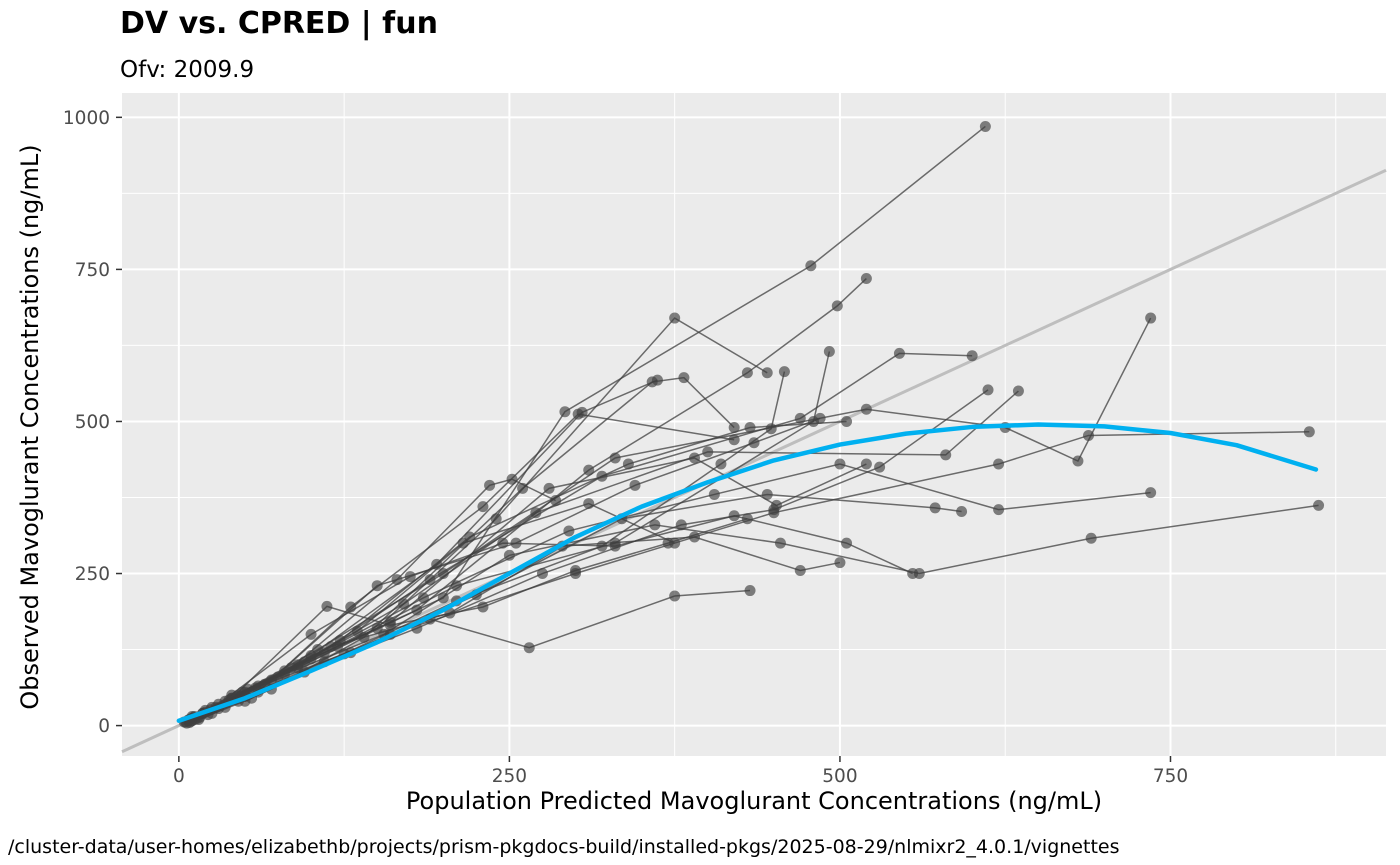 This screenshot has width=1400, height=865. What do you see at coordinates (92, 574) in the screenshot?
I see `y-tick-label: 250` at bounding box center [92, 574].